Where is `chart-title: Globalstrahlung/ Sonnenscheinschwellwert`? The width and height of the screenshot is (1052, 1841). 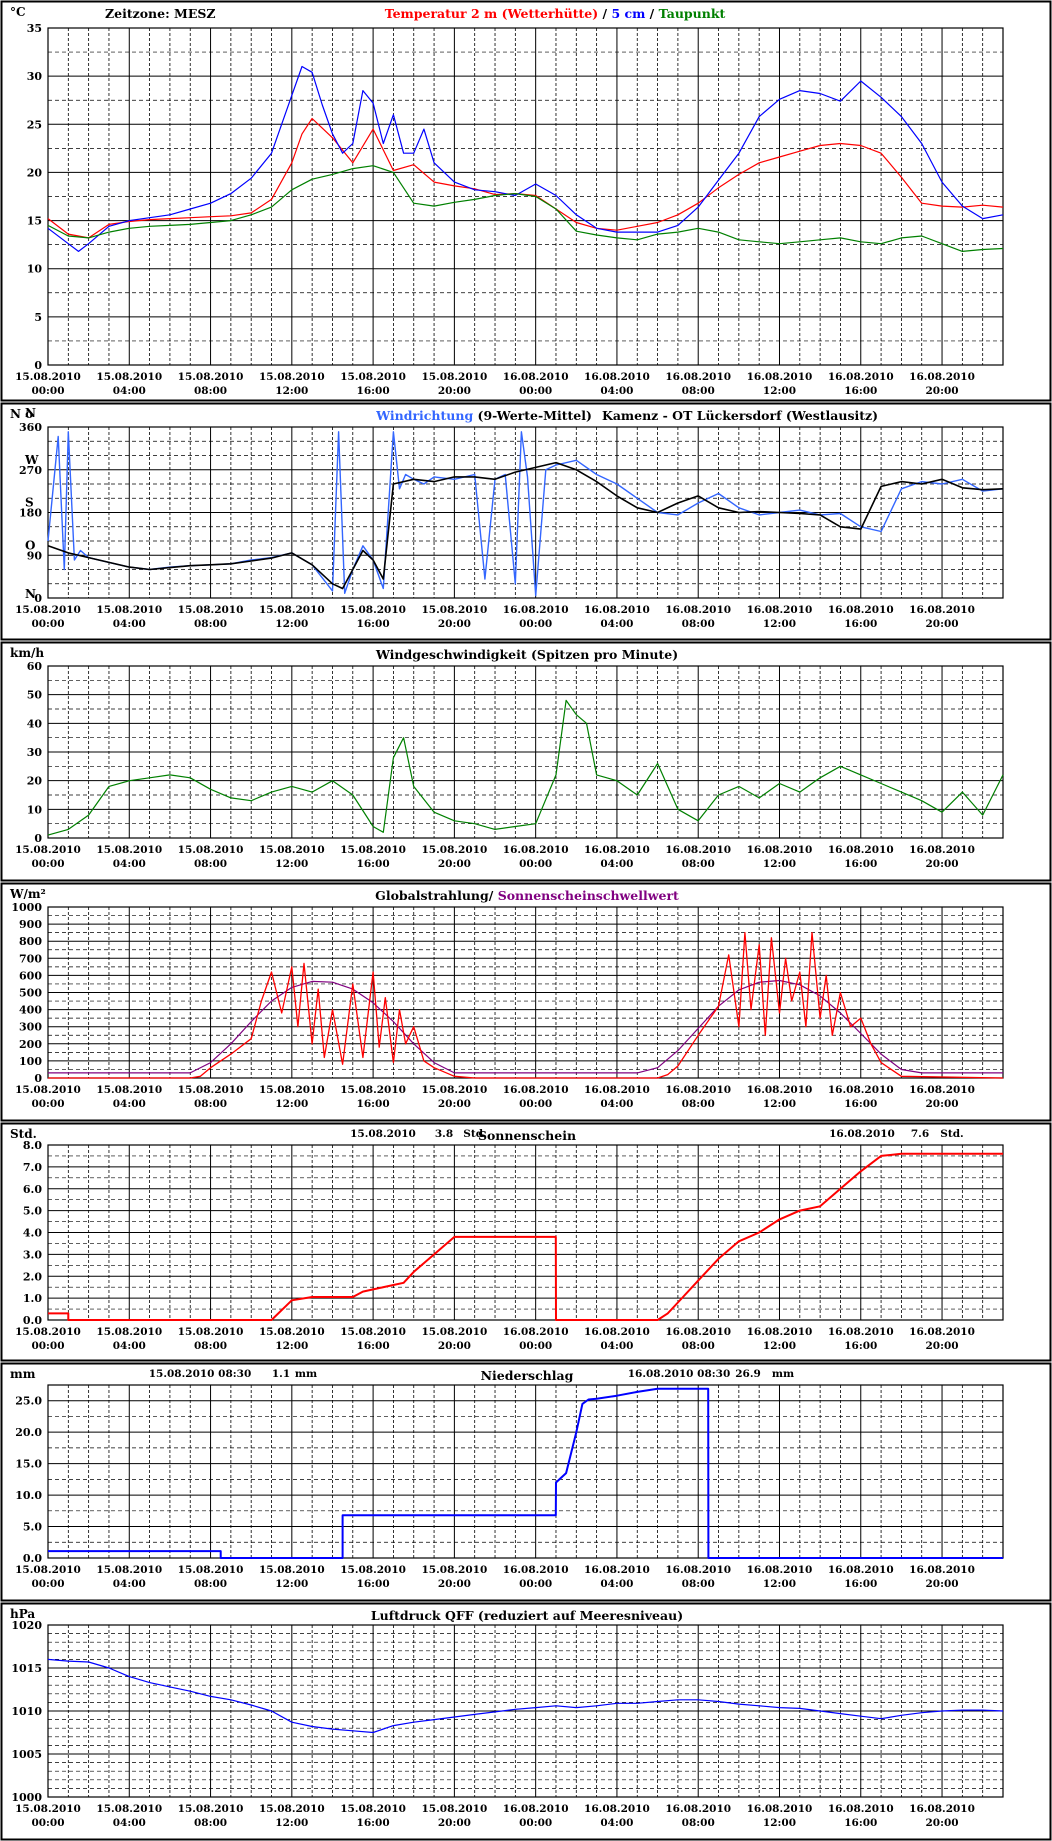
chart-title: Globalstrahlung/ Sonnenscheinschwellwert is located at coordinates (527, 895).